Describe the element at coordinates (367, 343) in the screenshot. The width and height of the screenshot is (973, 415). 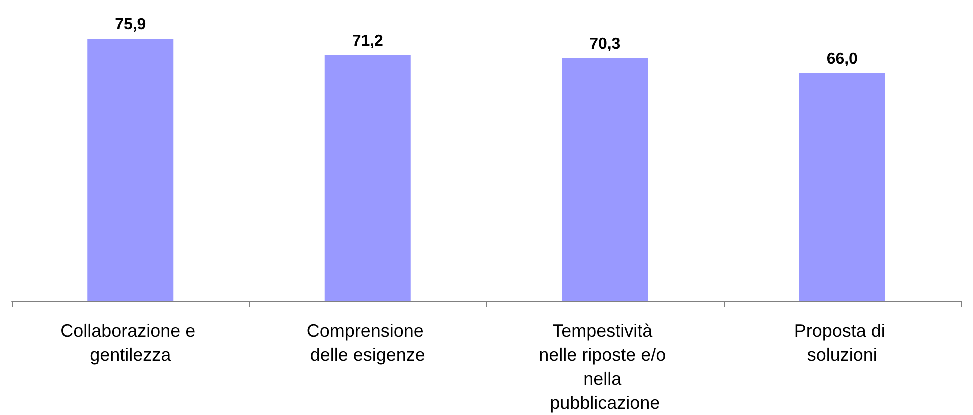
I see `x-tick-label: Comprensione delle esigenze` at that location.